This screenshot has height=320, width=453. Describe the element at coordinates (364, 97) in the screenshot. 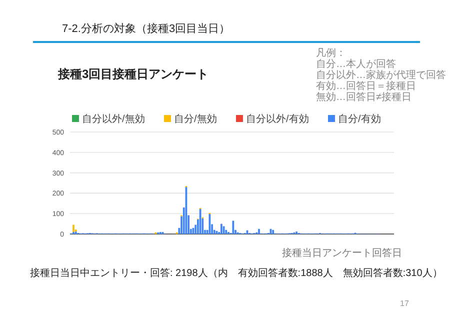

I see `text: 無効…回答日≠接種日` at that location.